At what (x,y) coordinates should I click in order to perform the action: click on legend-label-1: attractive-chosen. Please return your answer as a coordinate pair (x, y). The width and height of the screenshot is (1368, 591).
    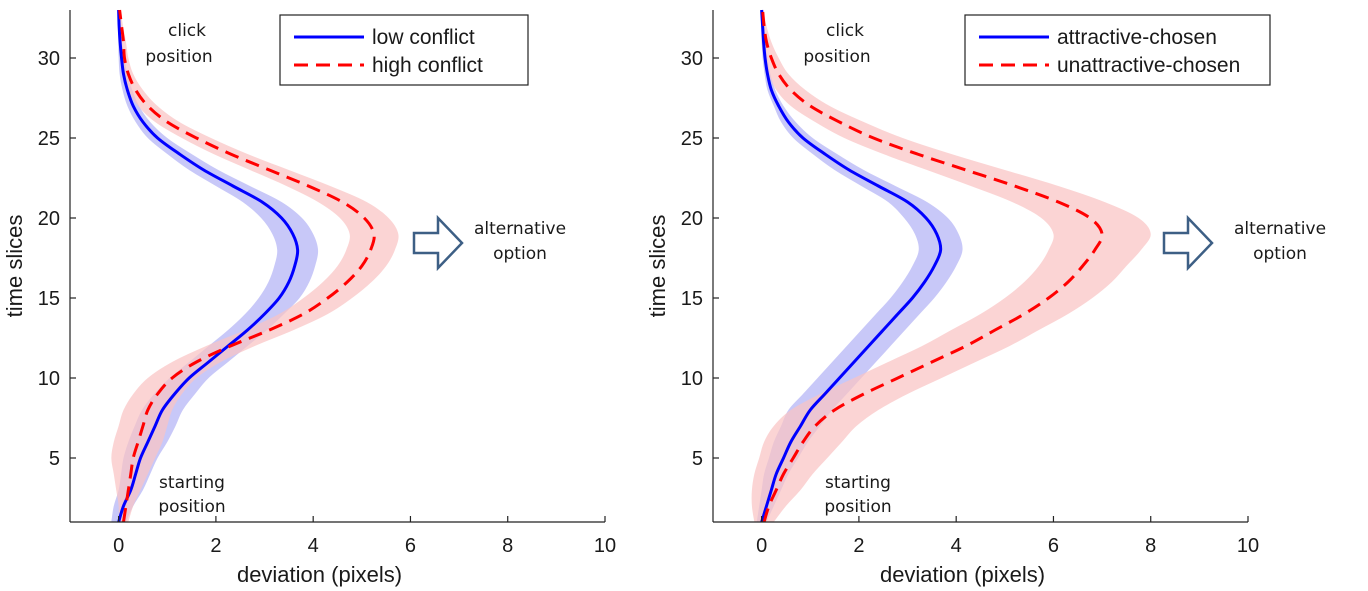
    Looking at the image, I should click on (1137, 37).